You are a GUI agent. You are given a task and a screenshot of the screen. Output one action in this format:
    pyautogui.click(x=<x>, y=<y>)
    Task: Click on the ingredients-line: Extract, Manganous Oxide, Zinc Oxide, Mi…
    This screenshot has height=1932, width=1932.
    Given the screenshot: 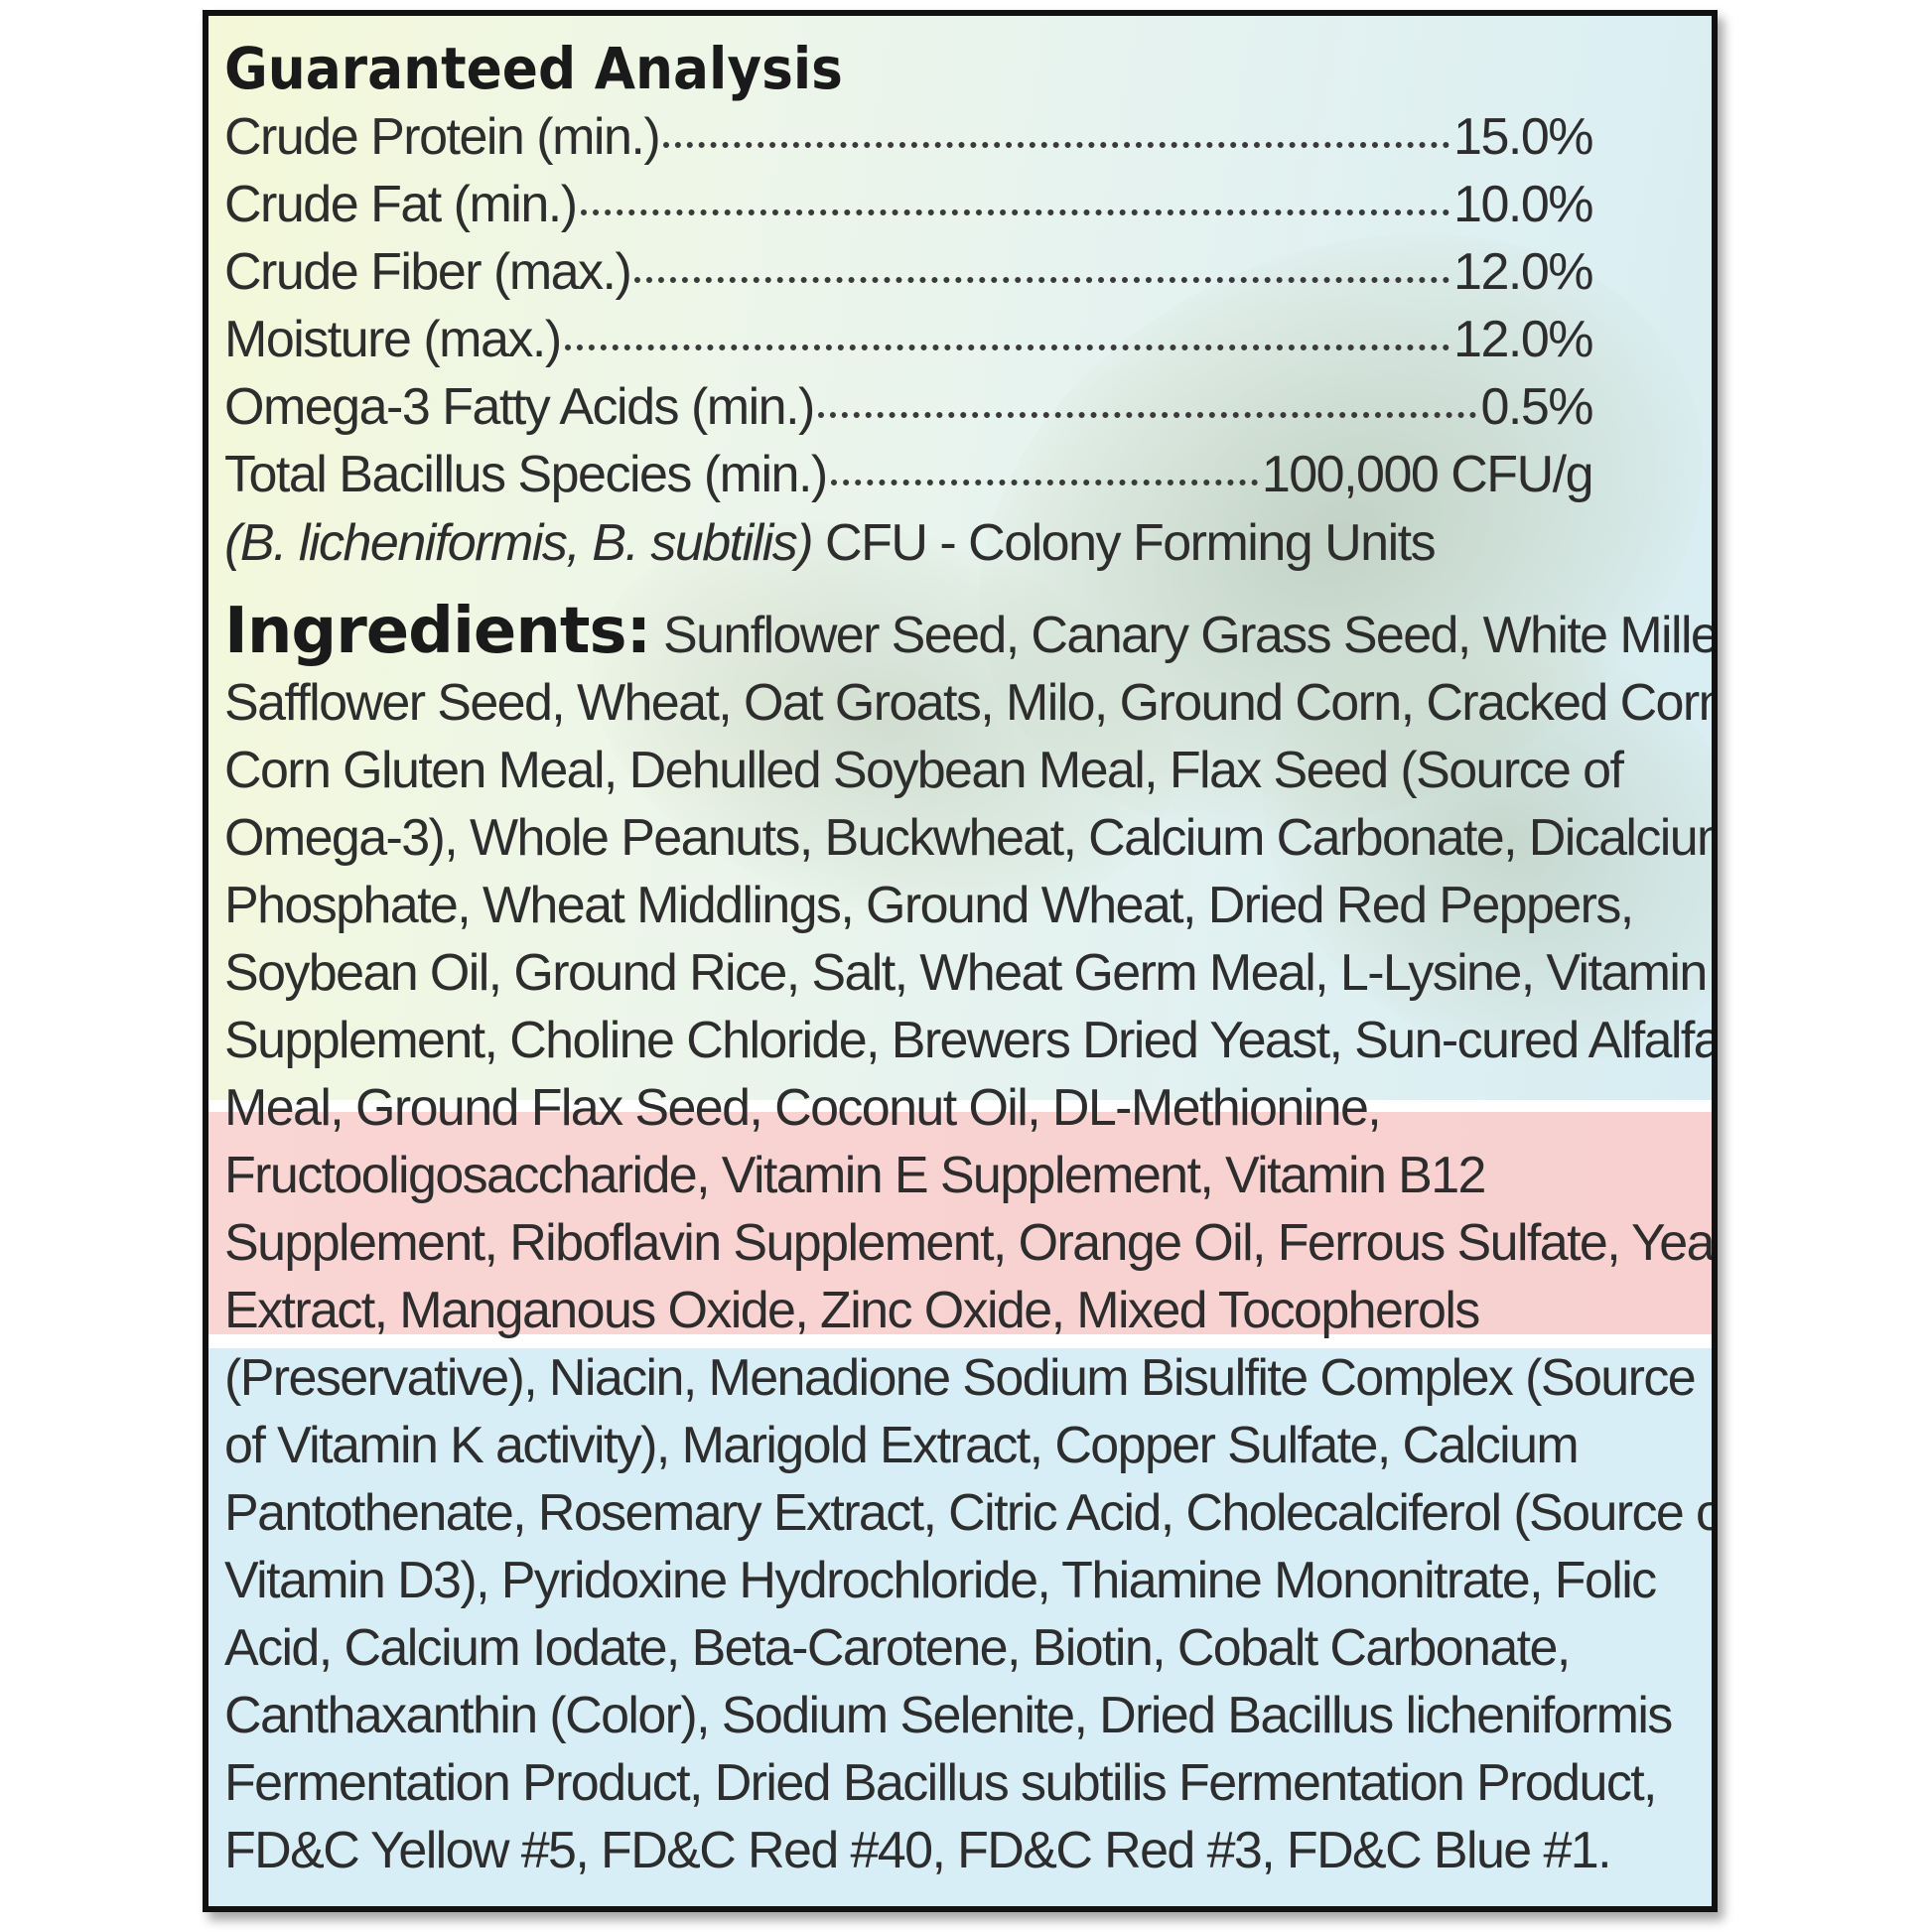 What is the action you would take?
    pyautogui.click(x=852, y=1310)
    